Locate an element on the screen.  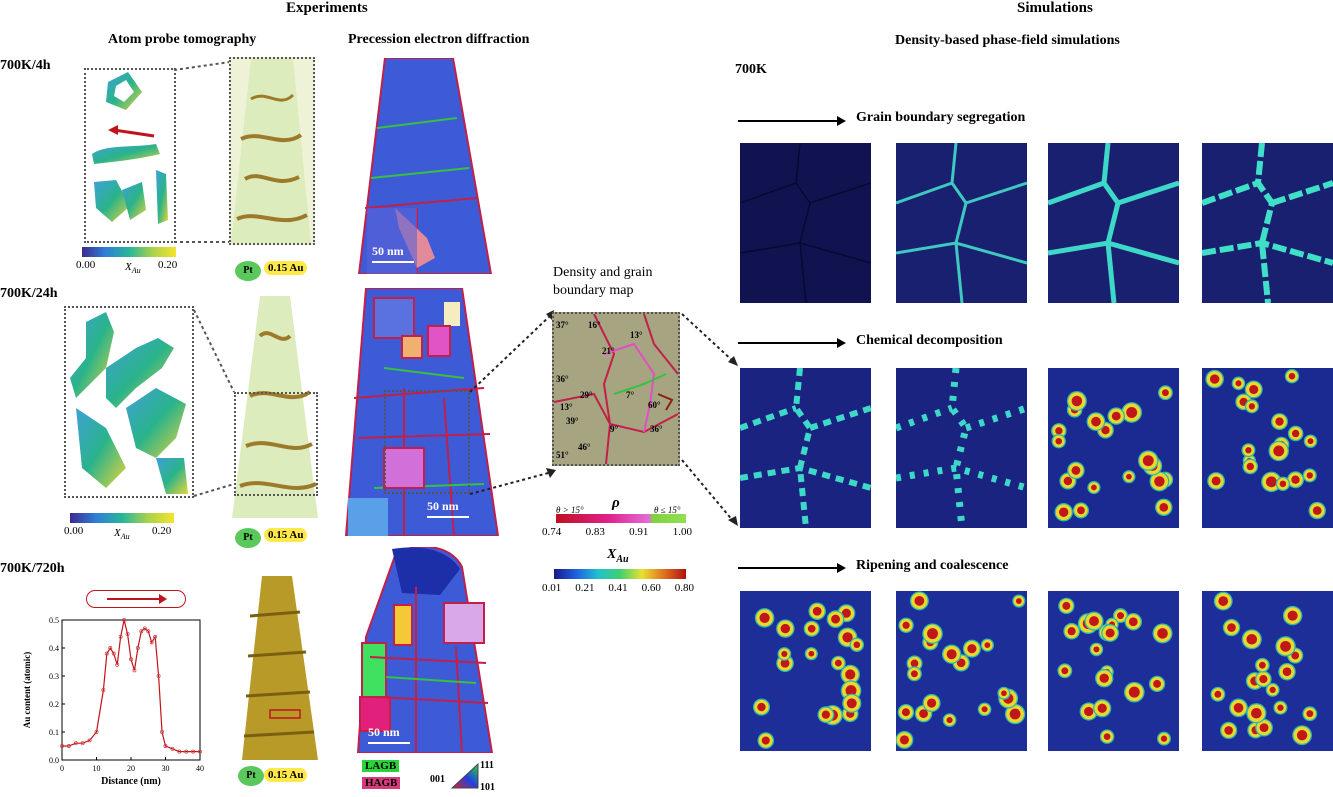
xau-colorbar is located at coordinates (620, 574).